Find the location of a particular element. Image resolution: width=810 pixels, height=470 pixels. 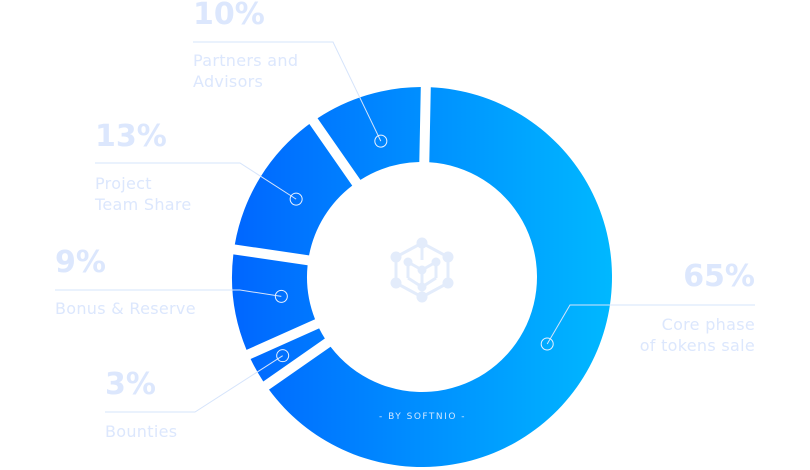

leader-line-core is located at coordinates (650, 324).